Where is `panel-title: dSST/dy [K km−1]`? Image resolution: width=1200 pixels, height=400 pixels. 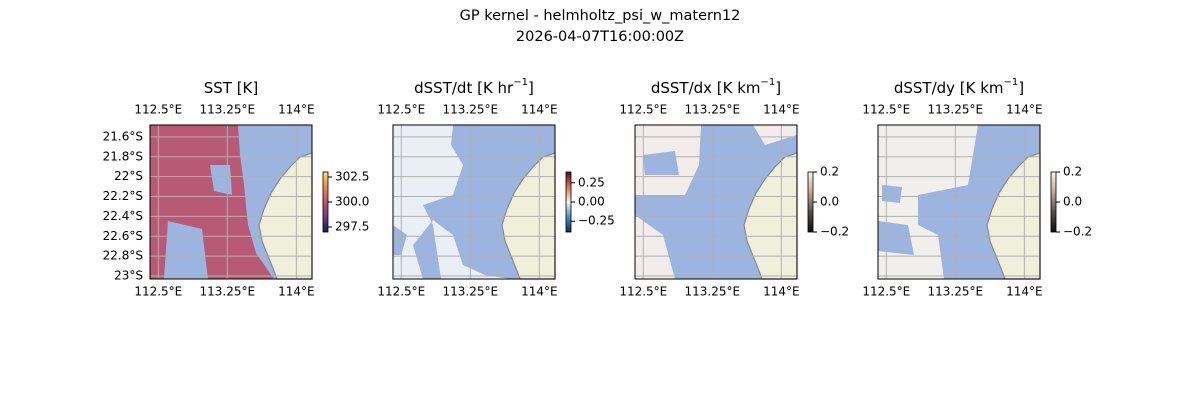 panel-title: dSST/dy [K km−1] is located at coordinates (959, 87).